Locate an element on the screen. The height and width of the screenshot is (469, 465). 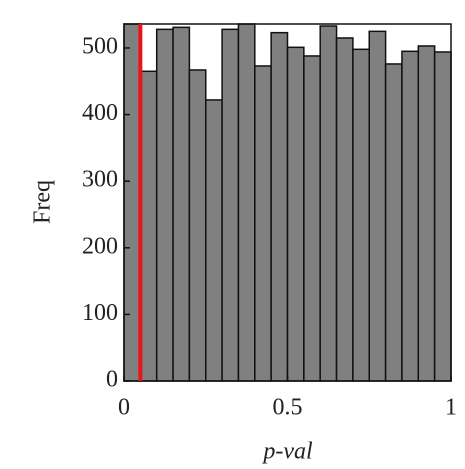
y-tick-label: 0 is located at coordinates (112, 380).